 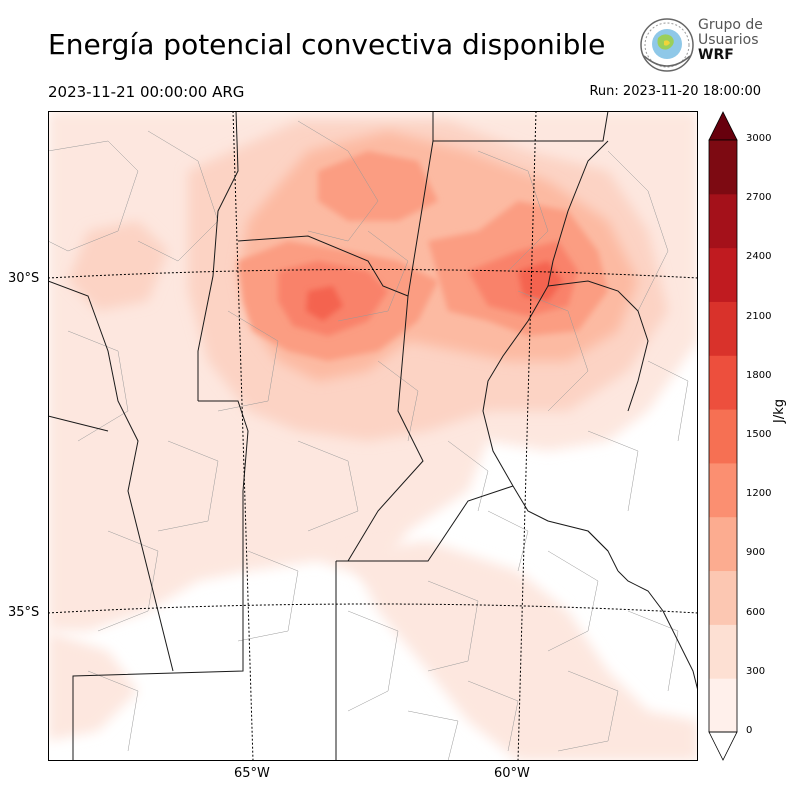 I want to click on colorbar-bar, so click(x=723, y=436).